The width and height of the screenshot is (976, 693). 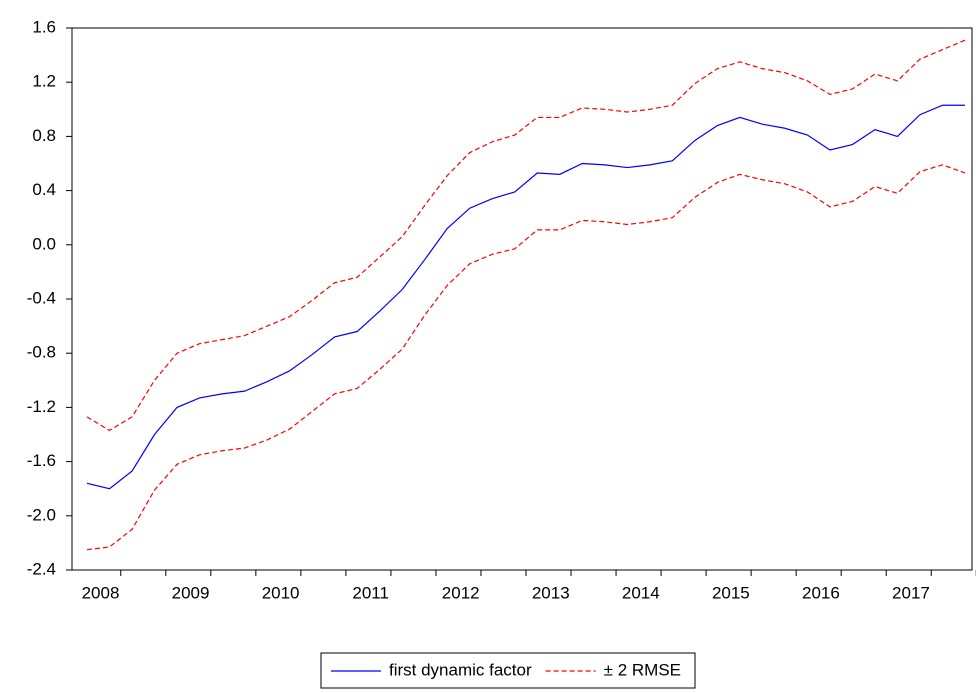 I want to click on legend-label: first dynamic factor, so click(x=460, y=669).